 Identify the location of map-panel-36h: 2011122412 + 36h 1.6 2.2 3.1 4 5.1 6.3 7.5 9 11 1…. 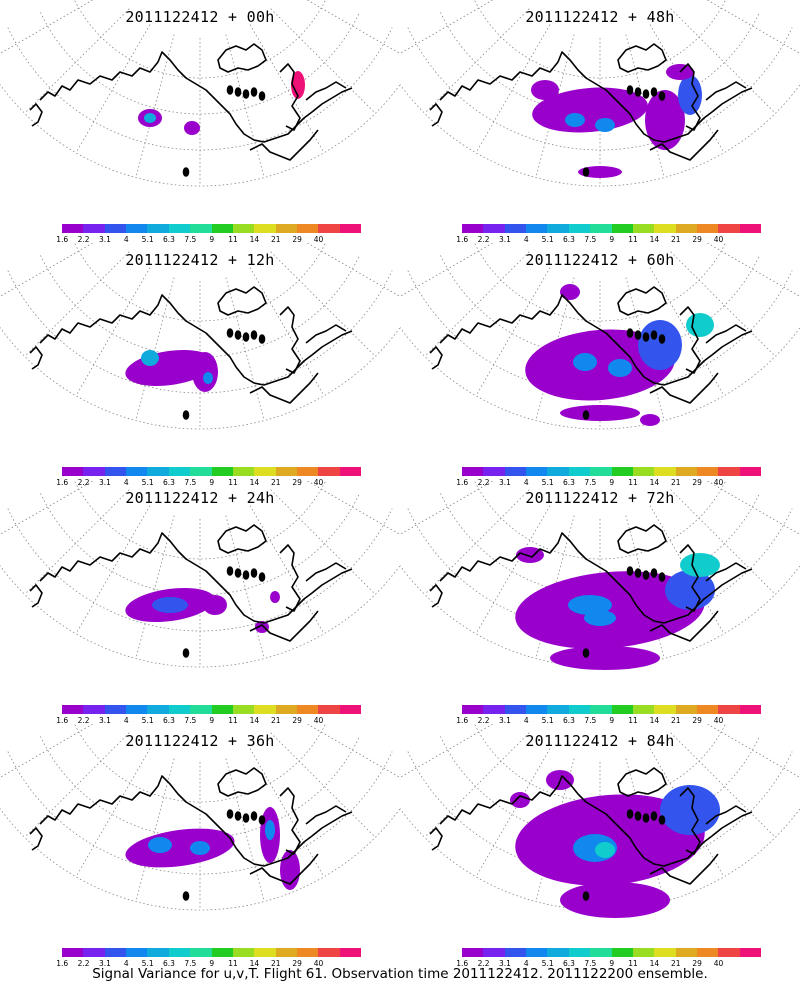
(200, 846).